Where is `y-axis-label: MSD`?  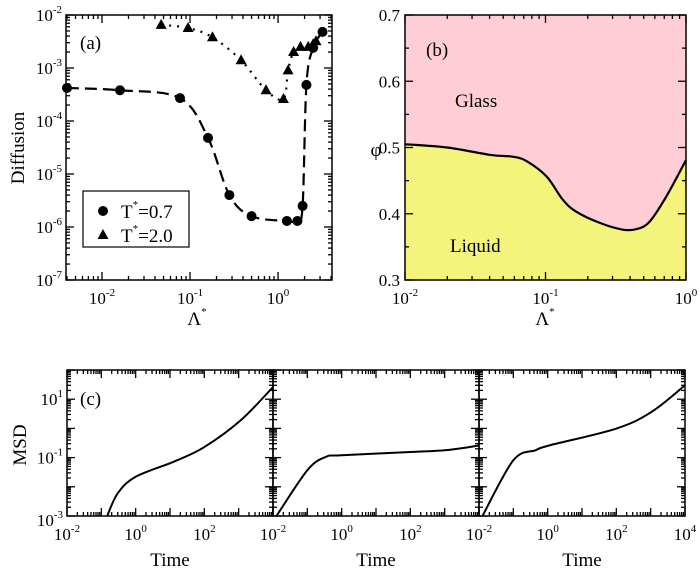 y-axis-label: MSD is located at coordinates (20, 444).